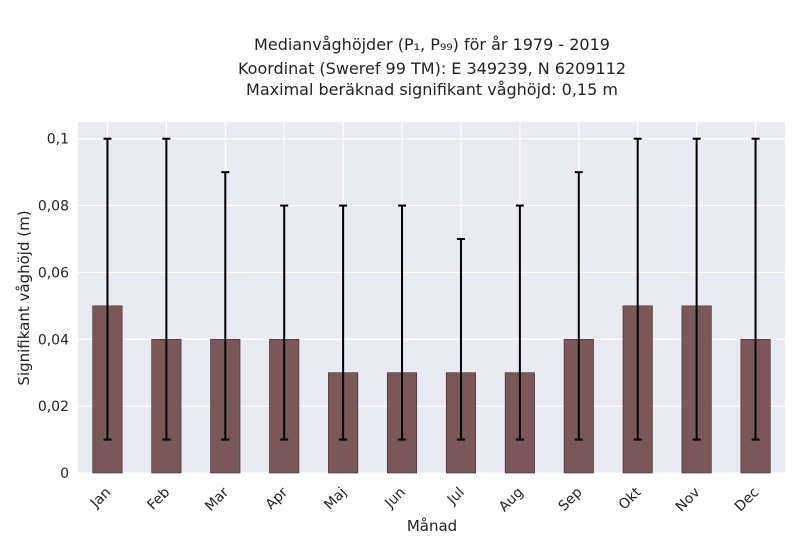  I want to click on error-bar-okt, so click(637, 289).